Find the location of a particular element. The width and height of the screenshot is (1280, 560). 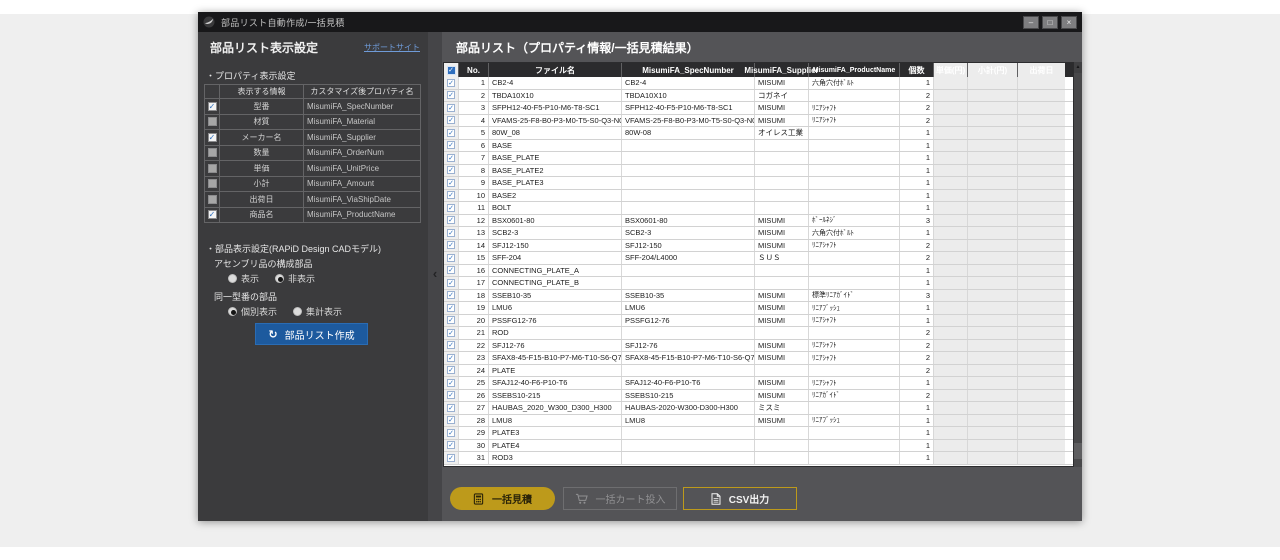

support-site-link: サポートサイト is located at coordinates (392, 47).